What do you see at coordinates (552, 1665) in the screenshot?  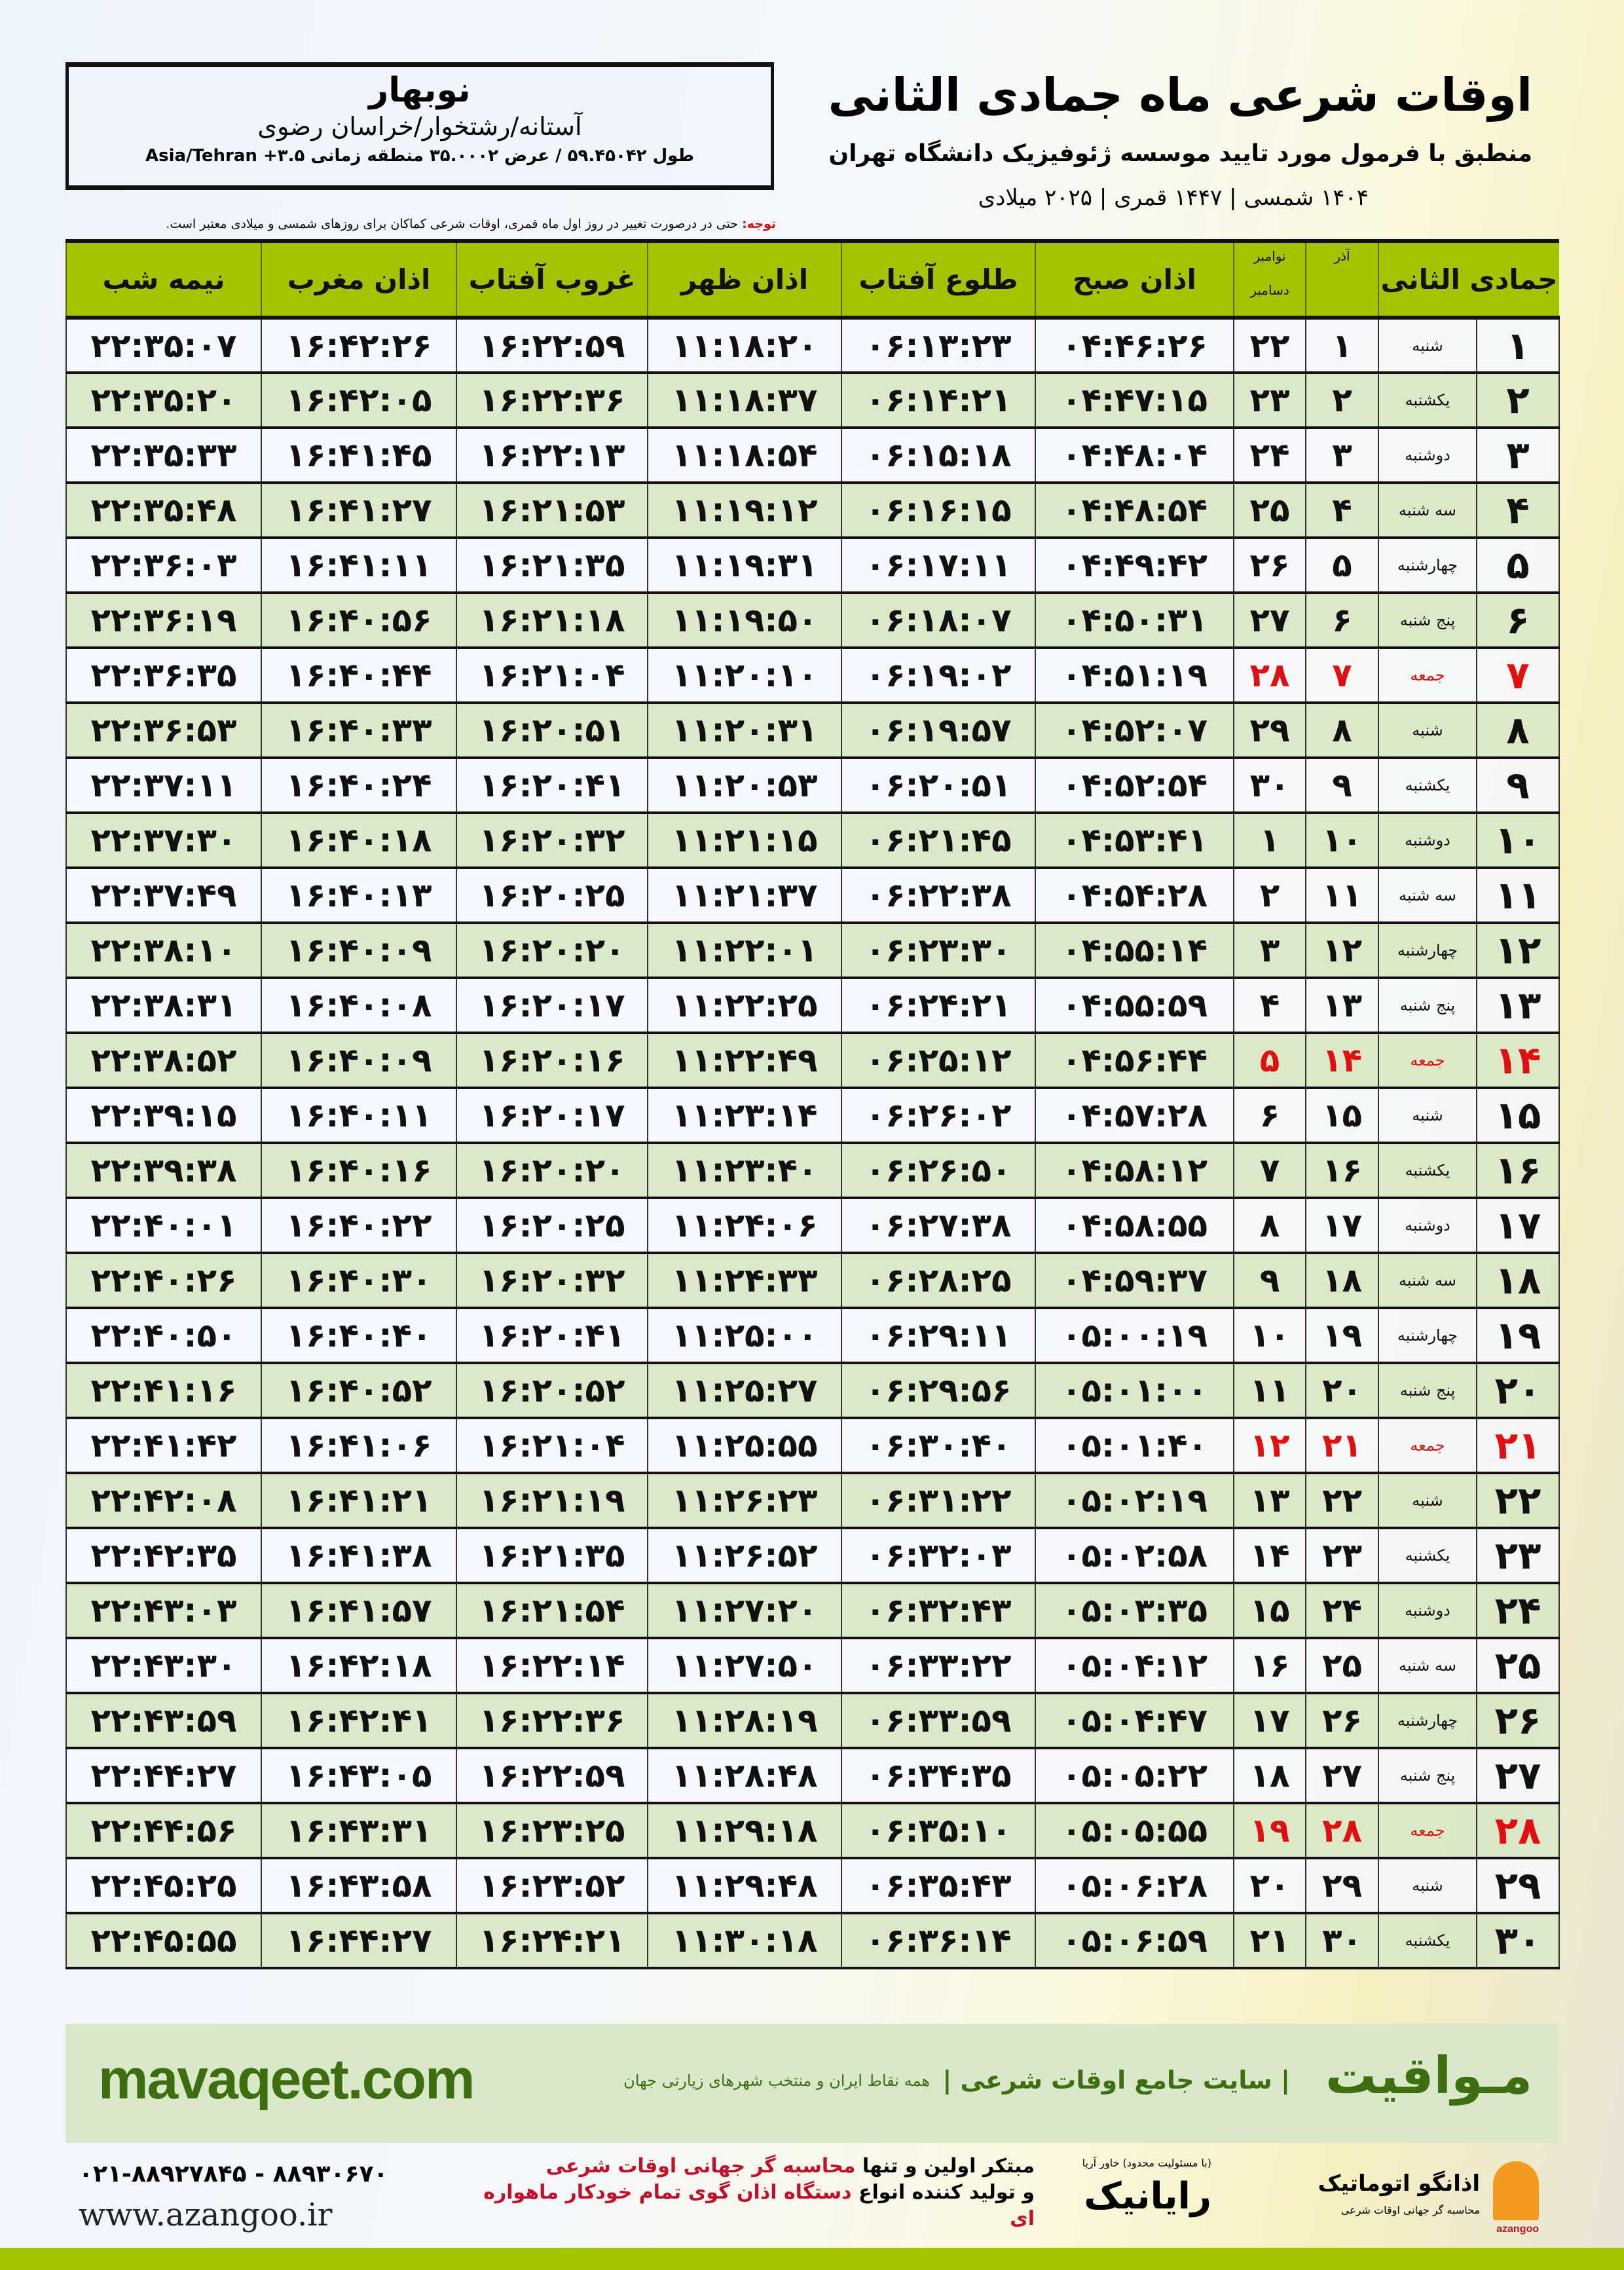 I see `cell-ghoroob: ۱۶:۲۲:۱۴` at bounding box center [552, 1665].